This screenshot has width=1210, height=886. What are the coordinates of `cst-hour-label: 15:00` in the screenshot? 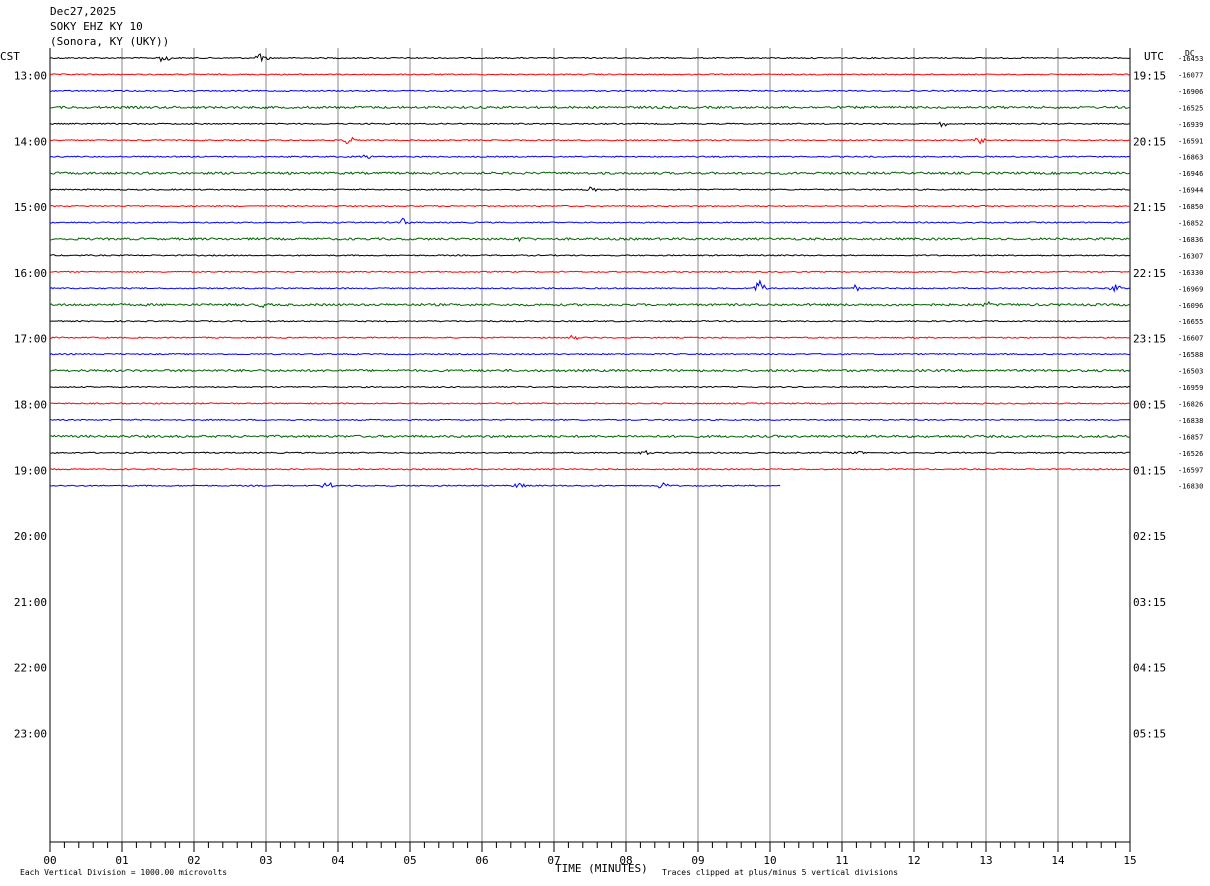 It's located at (30, 207).